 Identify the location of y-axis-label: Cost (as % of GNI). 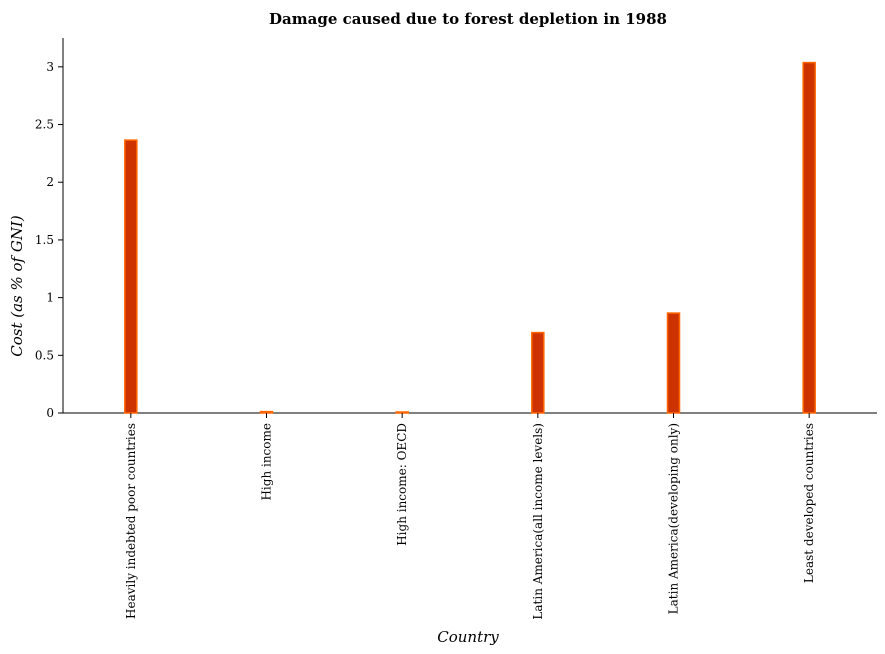
(17, 286).